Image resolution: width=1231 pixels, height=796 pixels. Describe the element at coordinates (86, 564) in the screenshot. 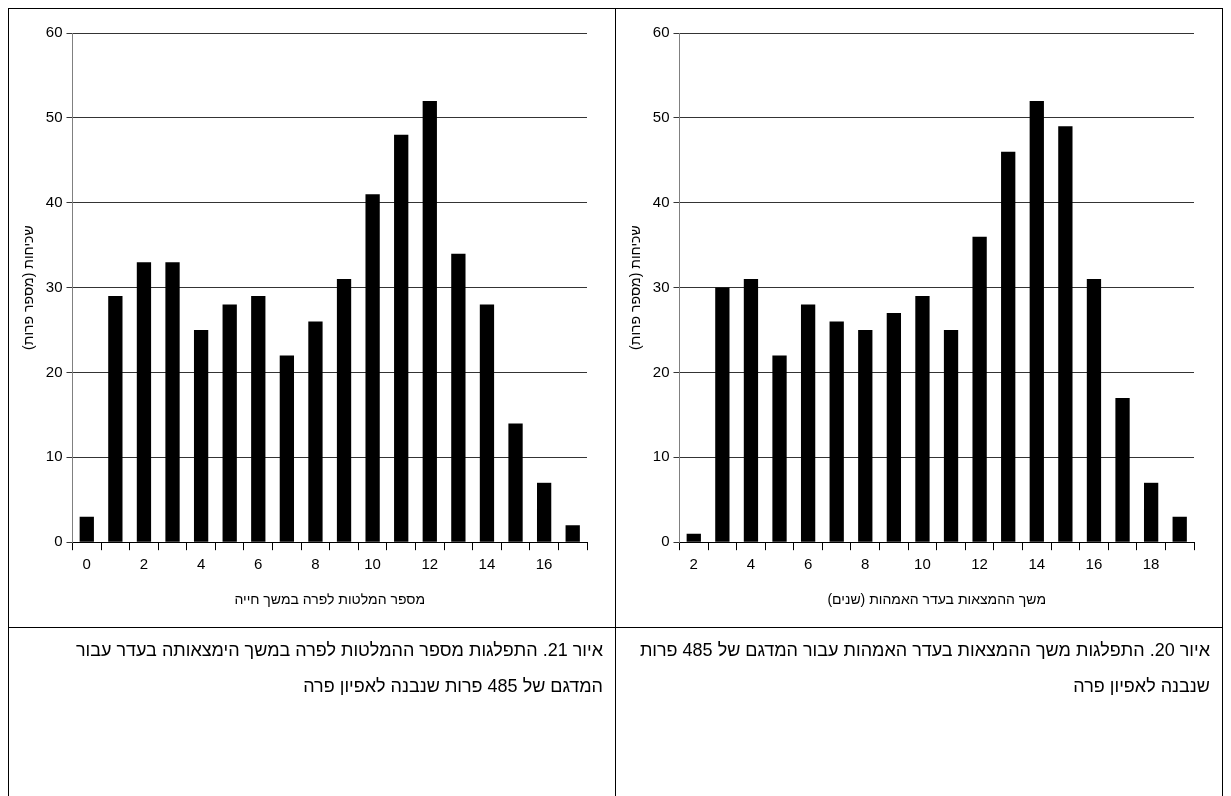

I see `x-tick-label: 0` at that location.